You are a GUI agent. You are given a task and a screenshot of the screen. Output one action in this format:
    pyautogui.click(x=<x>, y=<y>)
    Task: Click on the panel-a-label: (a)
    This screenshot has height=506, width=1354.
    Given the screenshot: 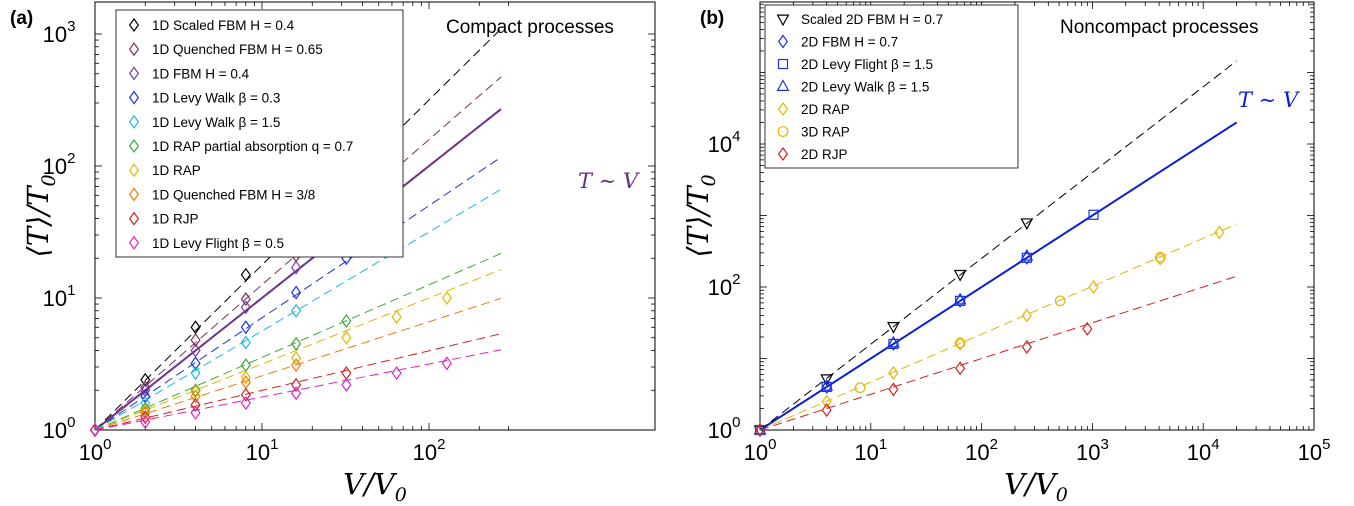 What is the action you would take?
    pyautogui.click(x=21, y=18)
    